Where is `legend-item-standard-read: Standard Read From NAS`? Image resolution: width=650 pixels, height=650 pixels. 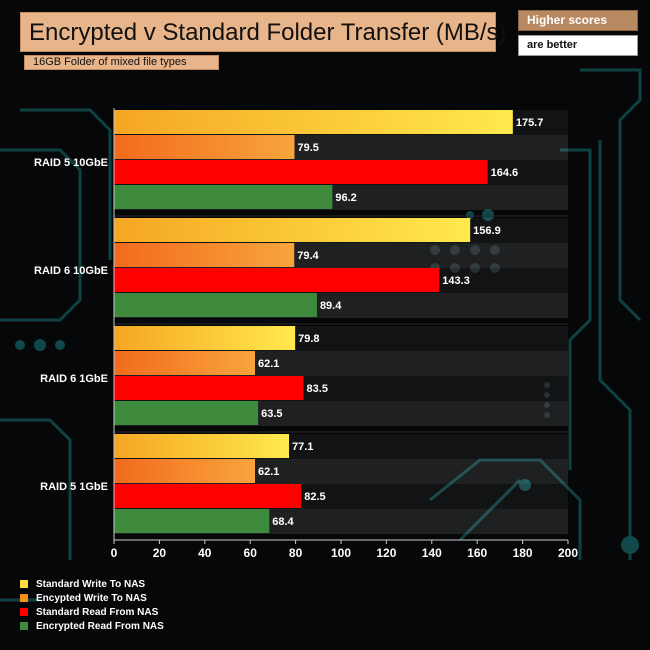 legend-item-standard-read: Standard Read From NAS is located at coordinates (92, 612).